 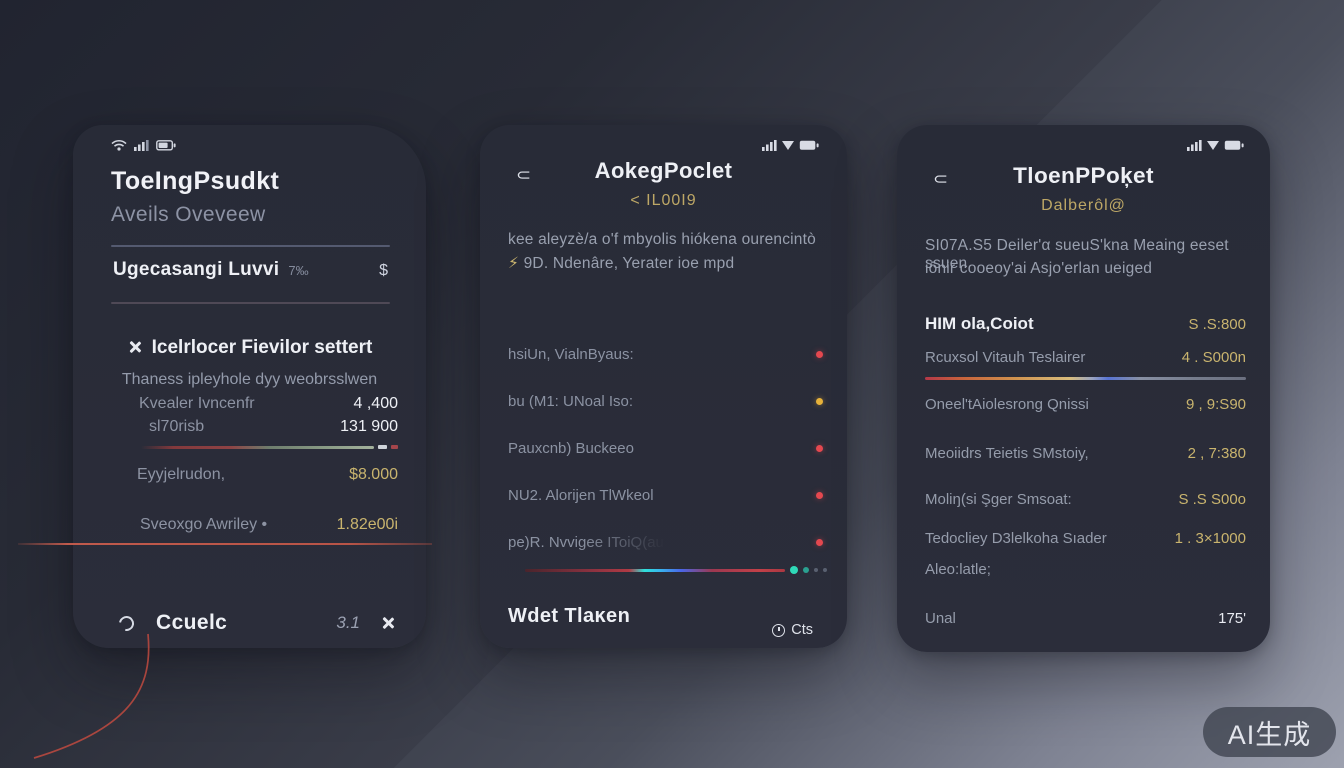 I want to click on row-value: 131 900, so click(x=369, y=426).